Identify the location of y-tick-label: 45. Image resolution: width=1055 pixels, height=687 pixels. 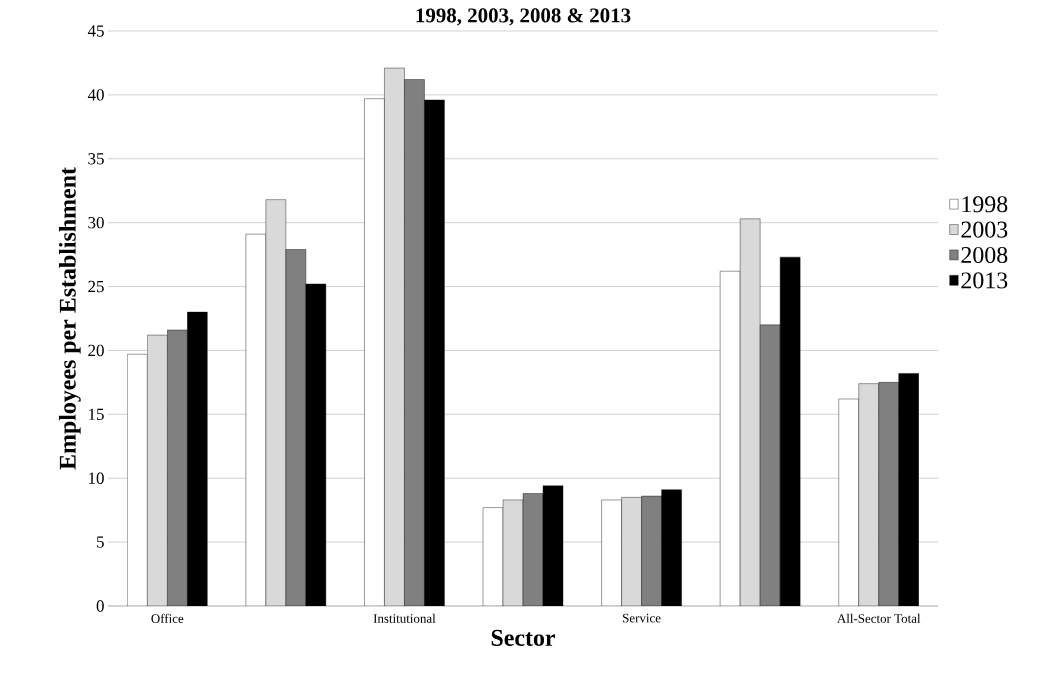
(95, 31).